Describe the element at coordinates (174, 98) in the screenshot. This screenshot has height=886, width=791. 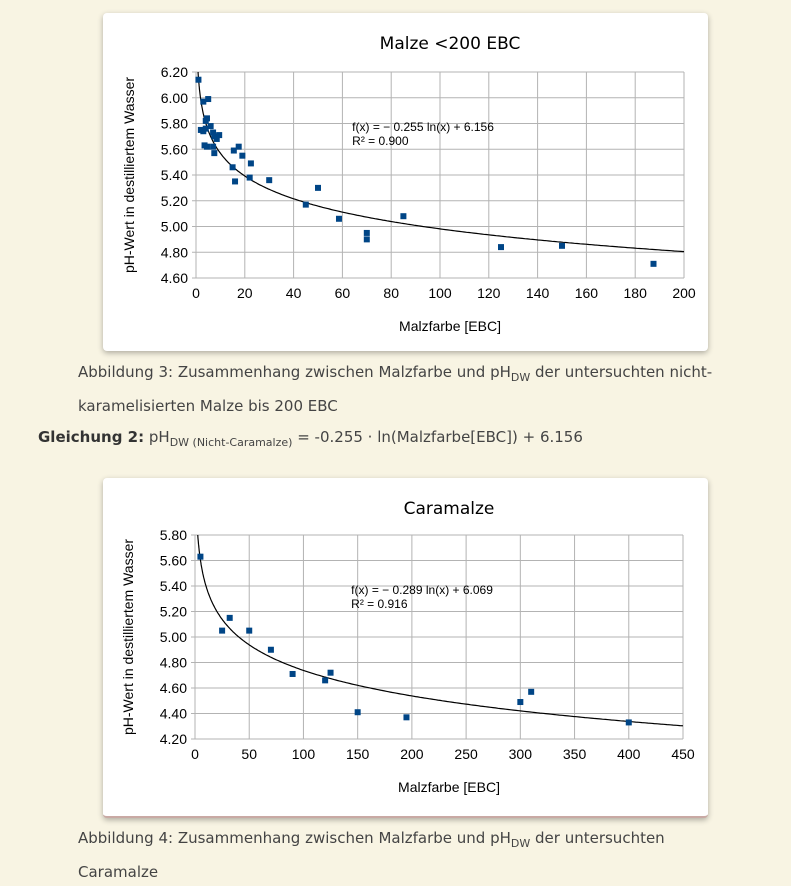
I see `y-tick-label: 6.00` at that location.